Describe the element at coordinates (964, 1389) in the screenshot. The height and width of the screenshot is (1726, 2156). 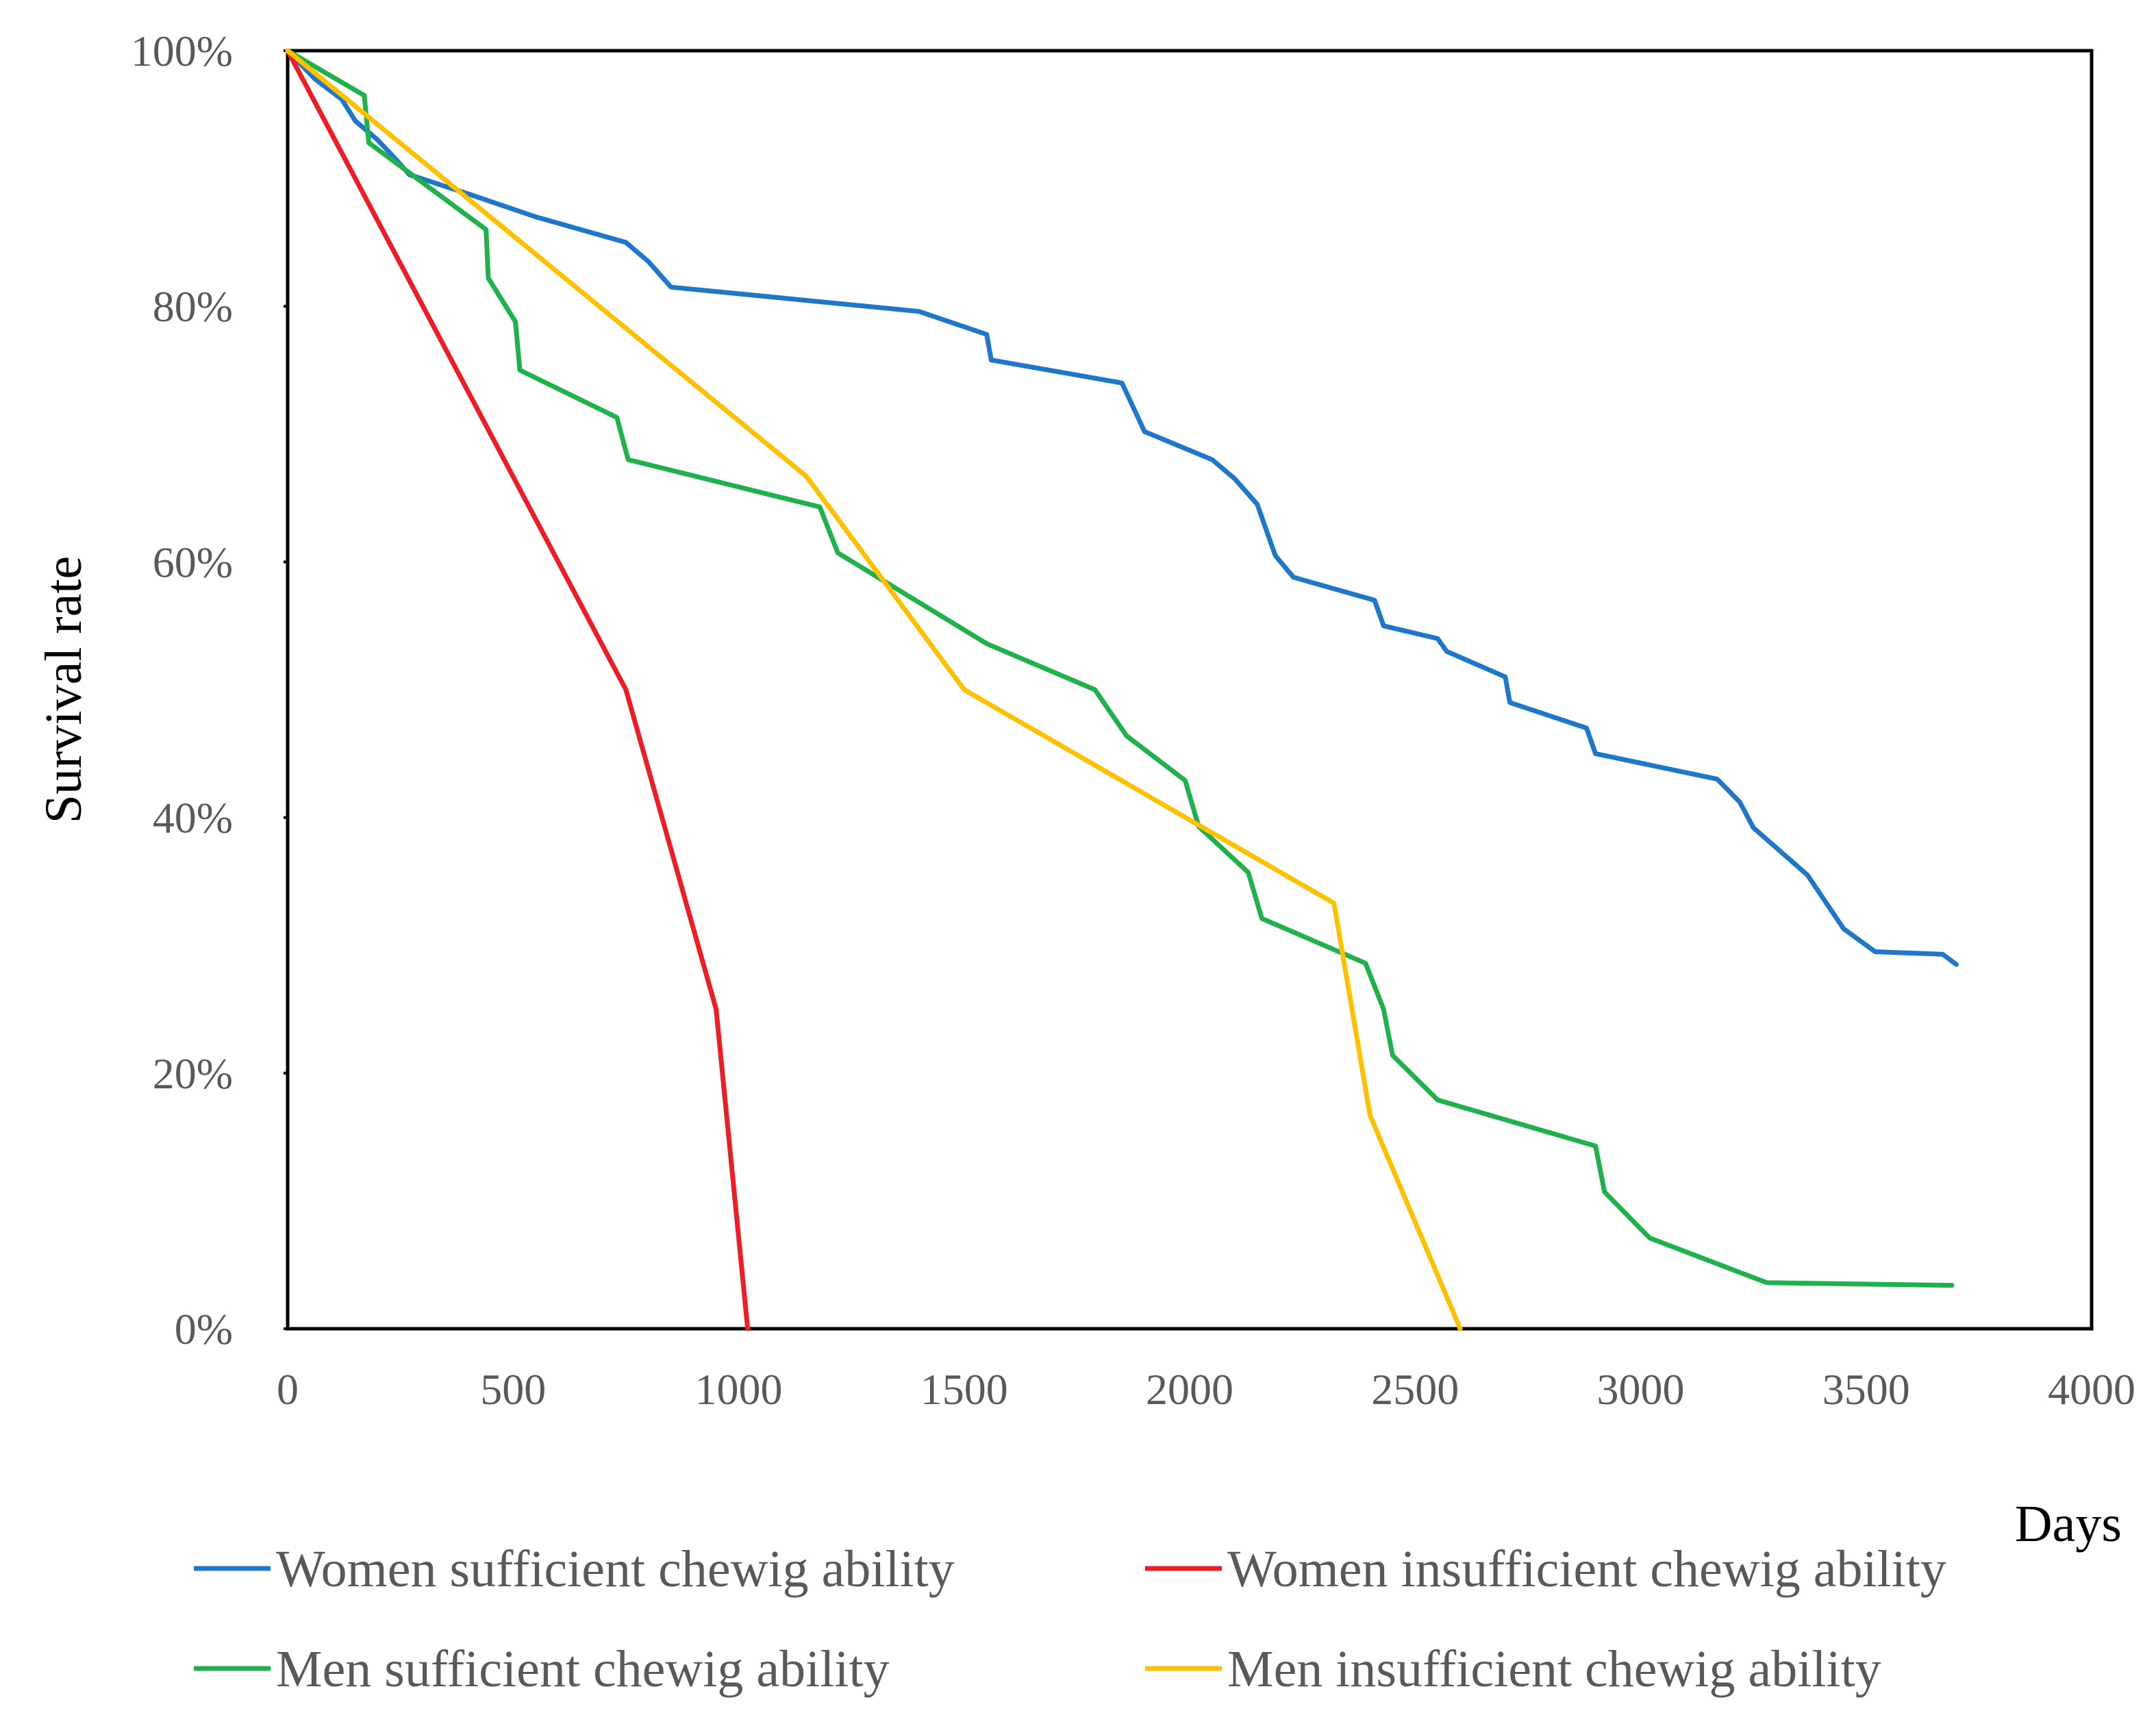
I see `x-tick-label: 1500` at that location.